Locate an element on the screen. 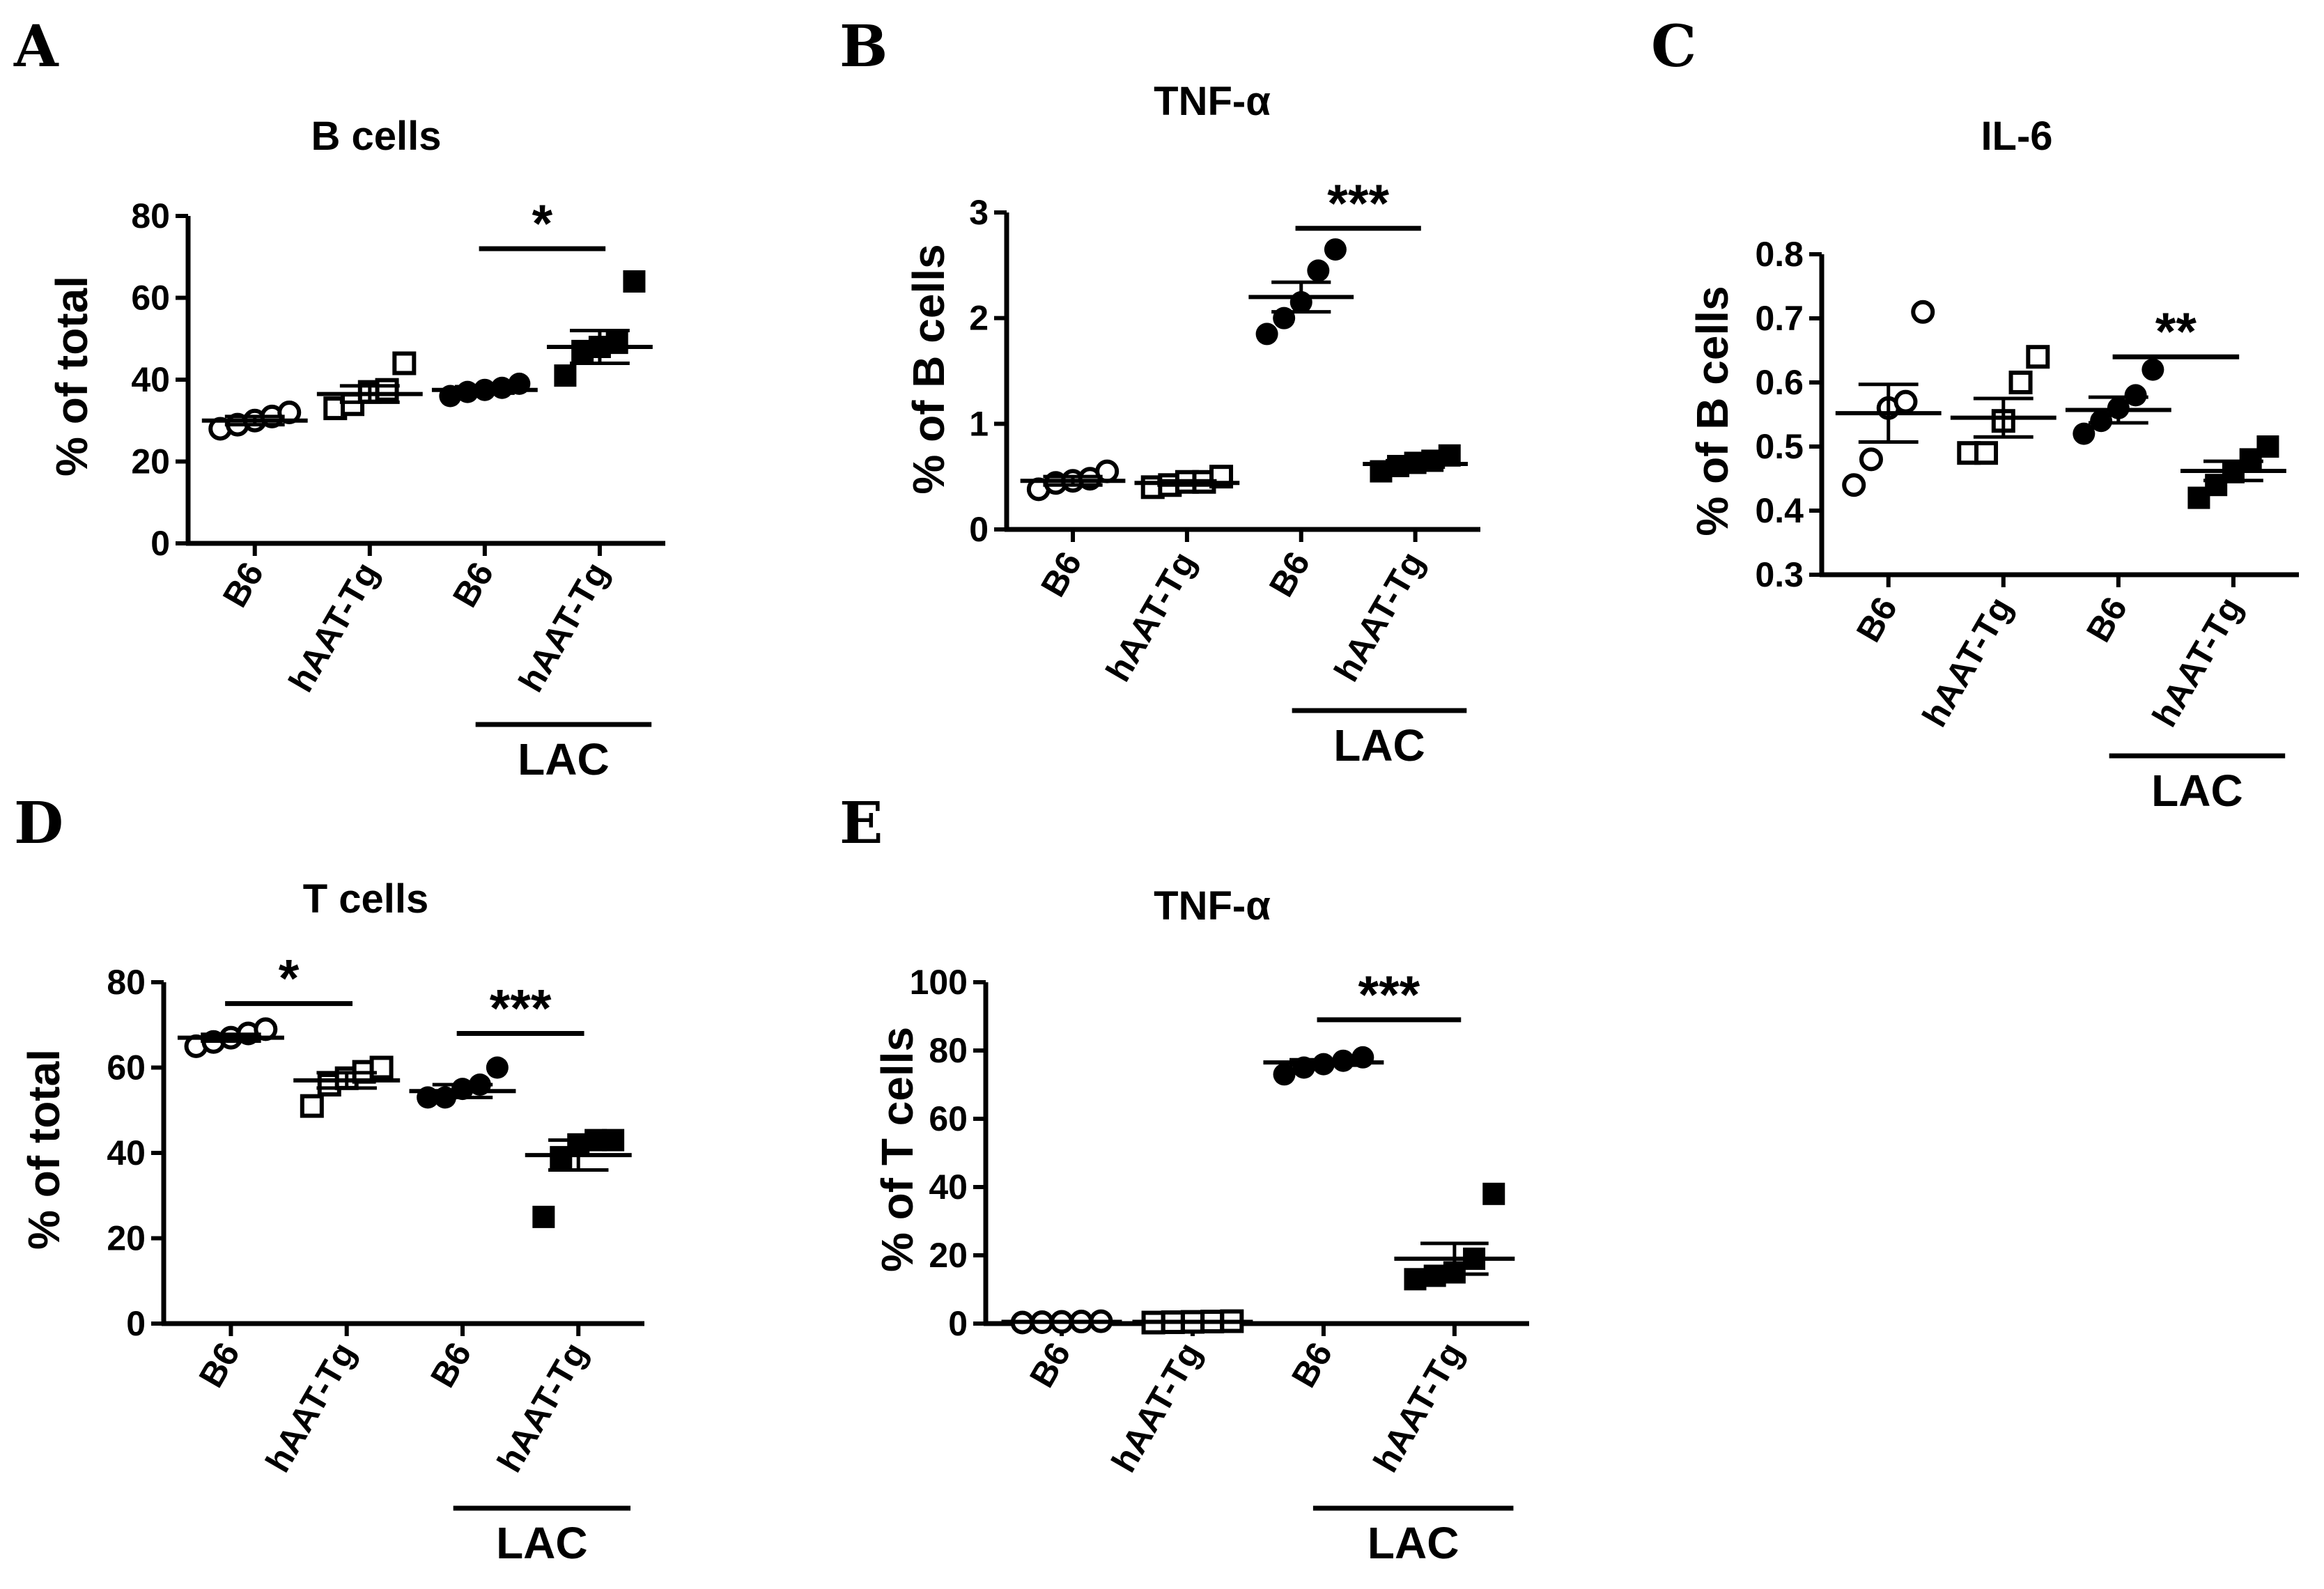 This screenshot has width=2324, height=1589. panel-letter: E is located at coordinates (861, 823).